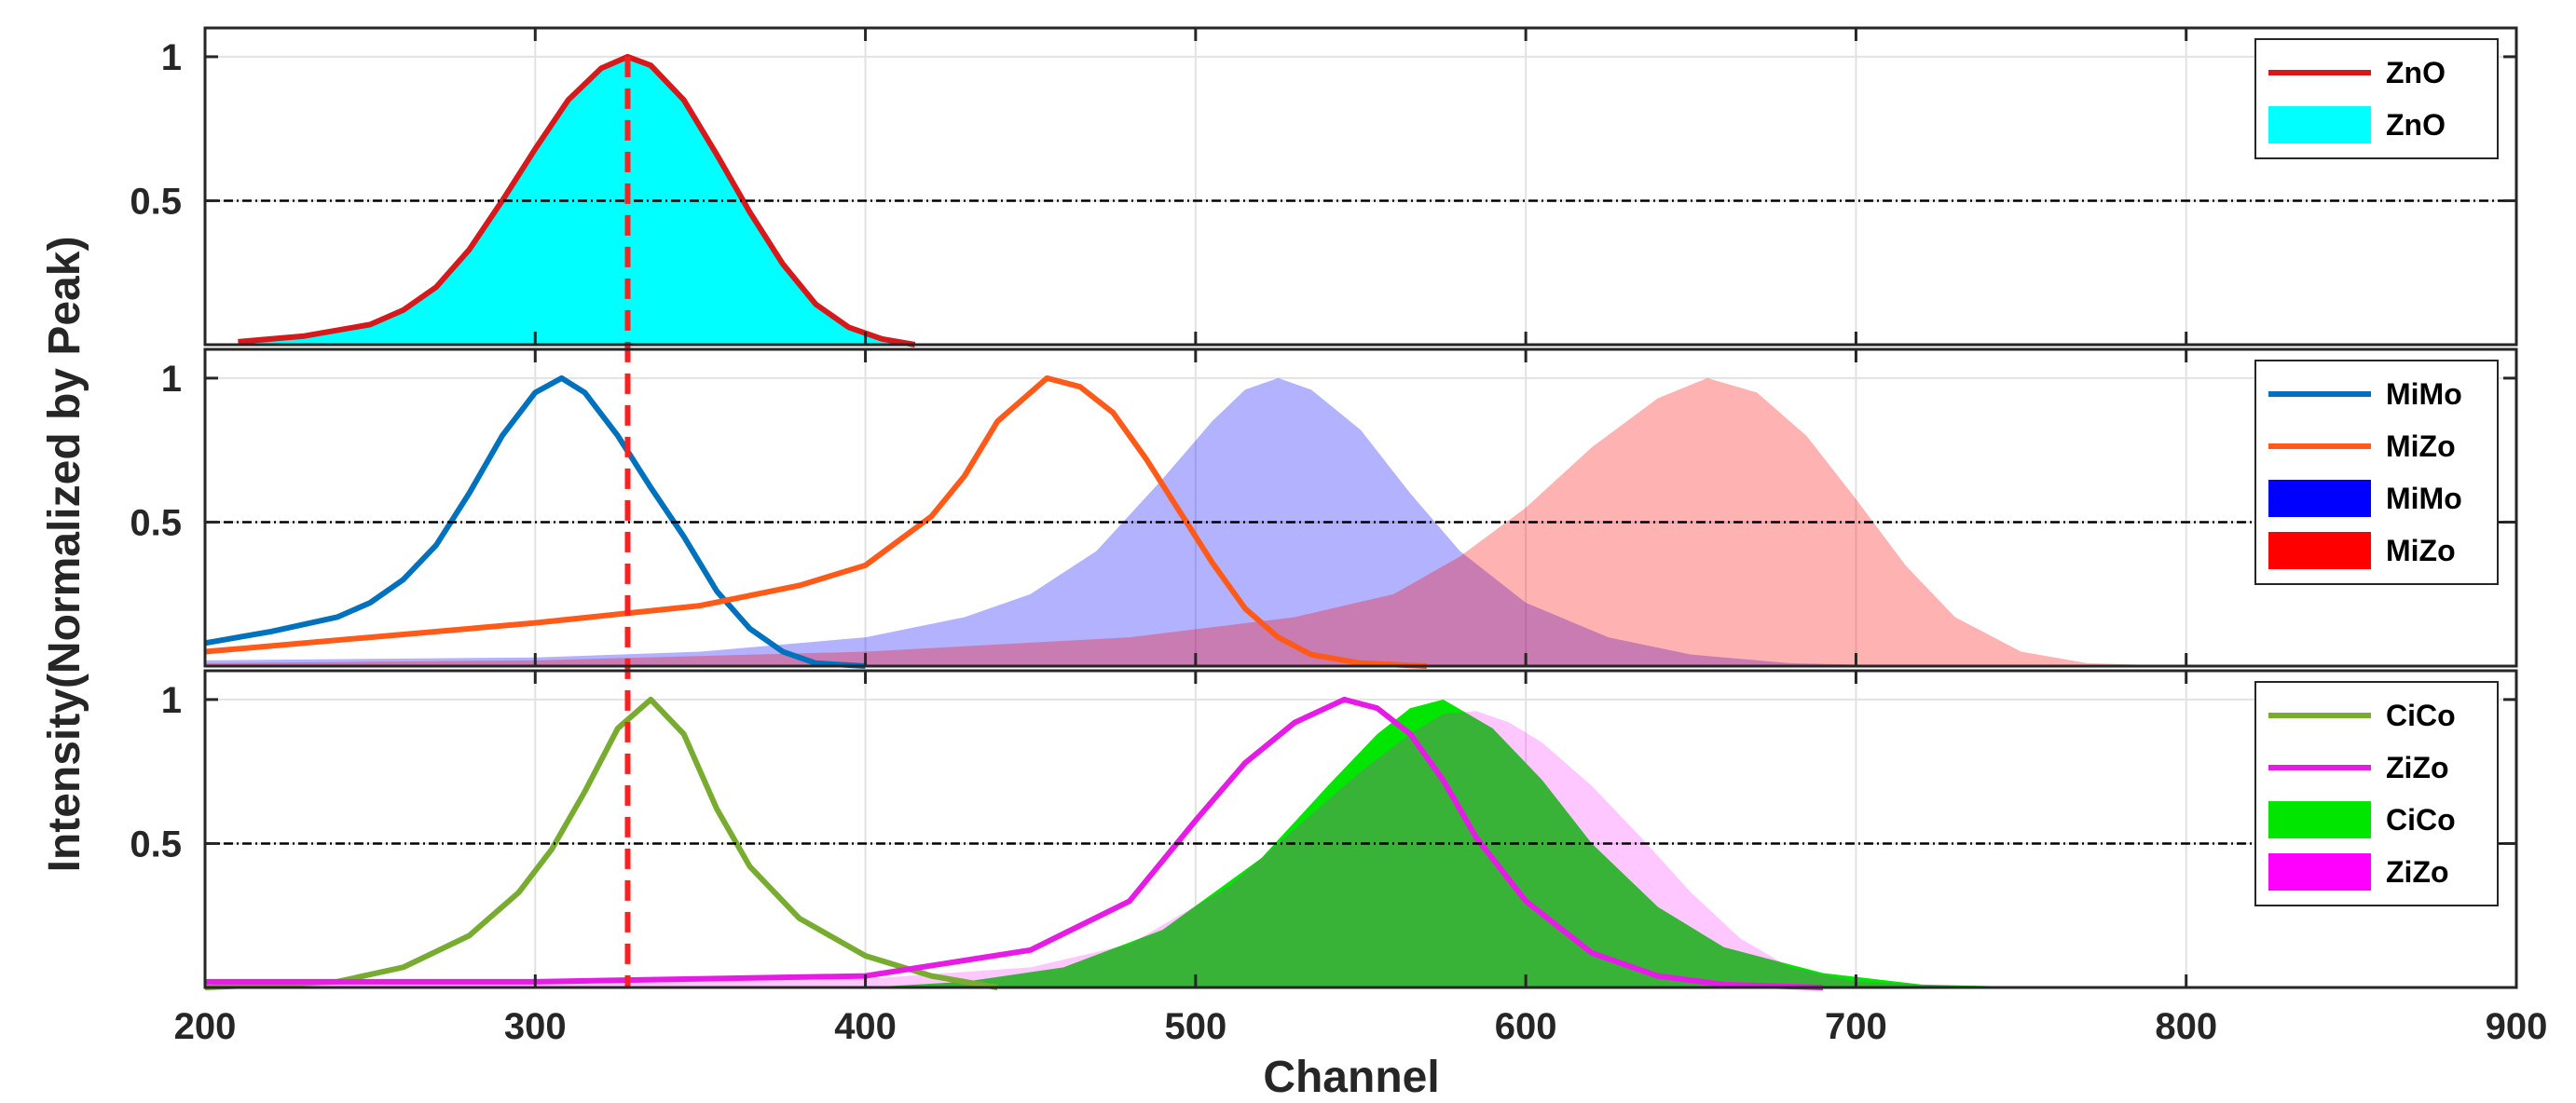 The image size is (2576, 1103). Describe the element at coordinates (2376, 472) in the screenshot. I see `legends: ZnO ZnO MiMo MiZo MiMo MiZo CiCo ZiZo CiCo ZiZo` at that location.